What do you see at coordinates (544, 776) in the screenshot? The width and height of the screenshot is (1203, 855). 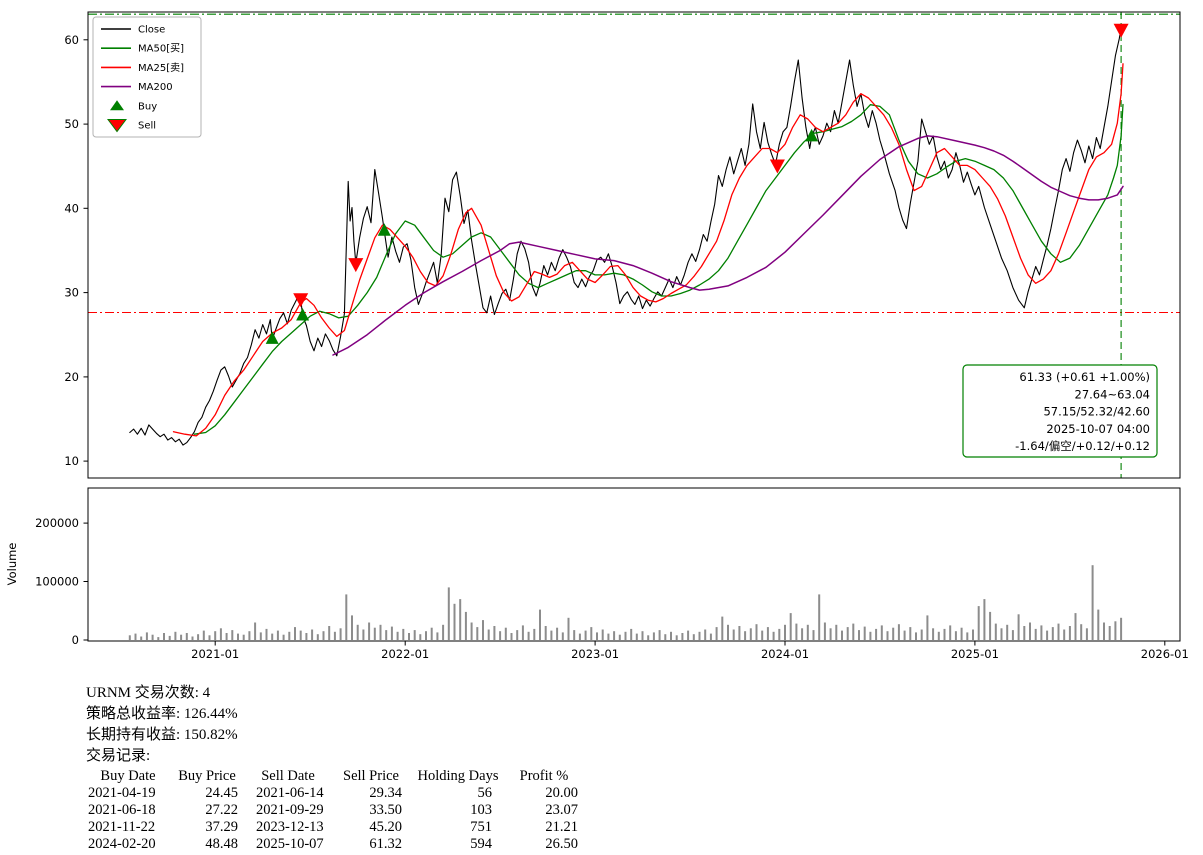 I see `col-profit-pct: Profit %` at bounding box center [544, 776].